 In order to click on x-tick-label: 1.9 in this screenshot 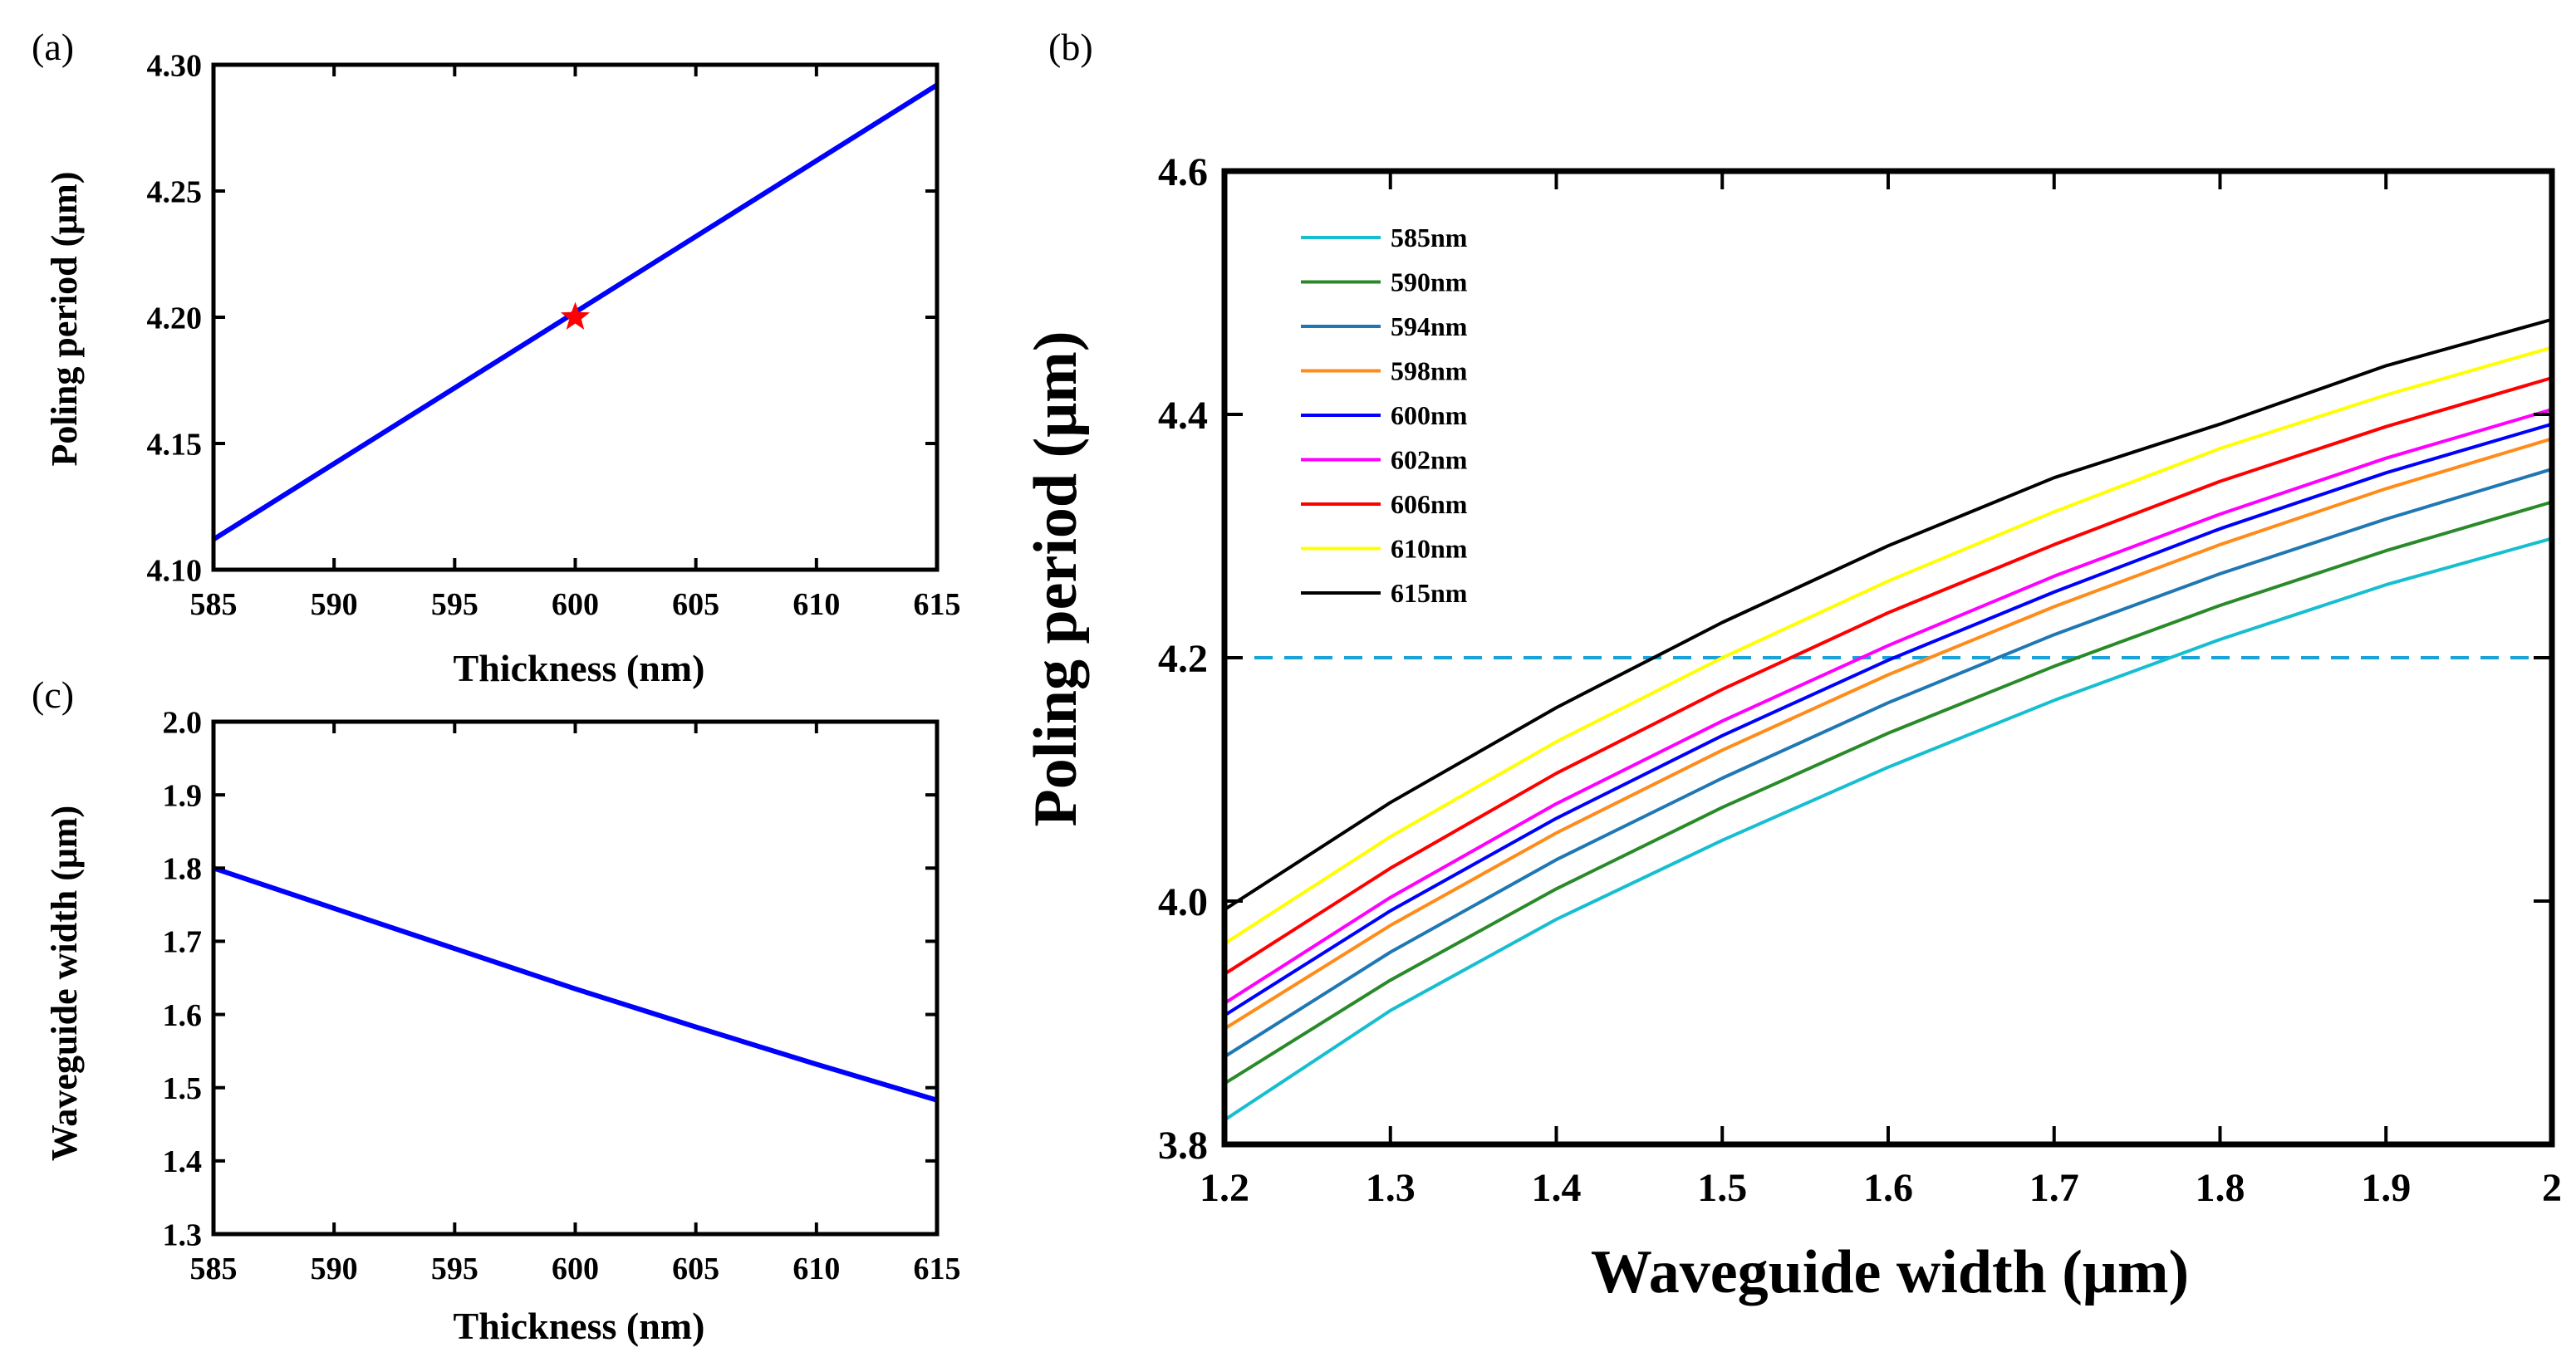, I will do `click(2386, 1188)`.